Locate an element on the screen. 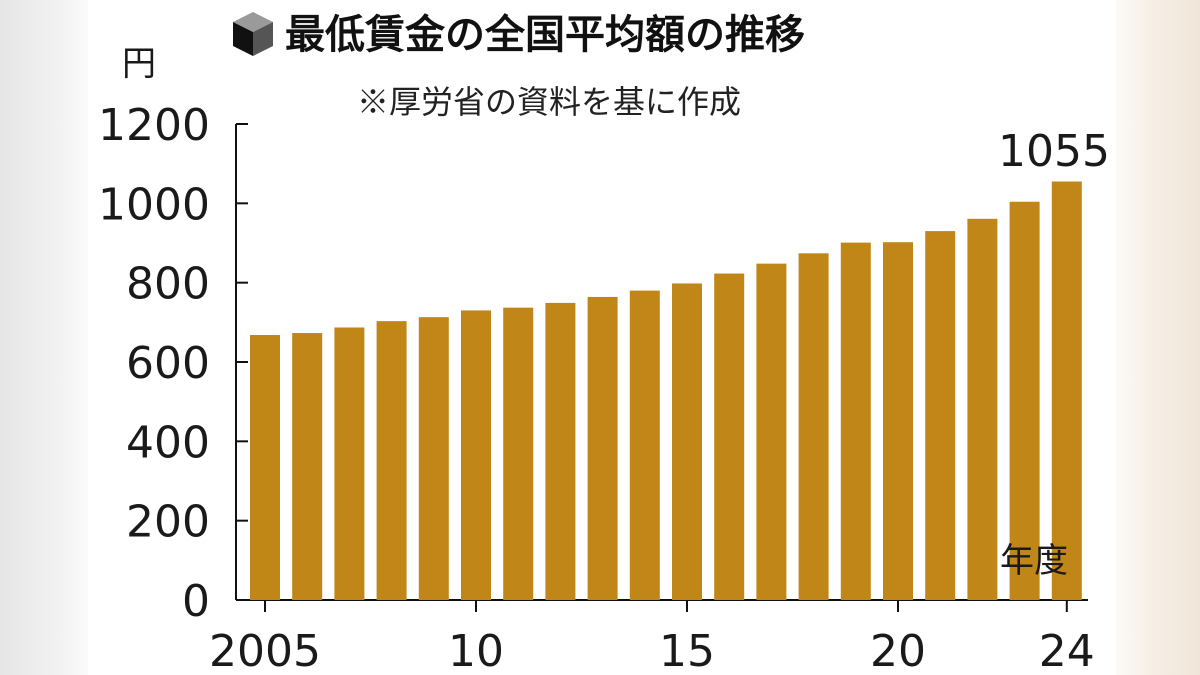  x-tick-label: 2005 is located at coordinates (265, 650).